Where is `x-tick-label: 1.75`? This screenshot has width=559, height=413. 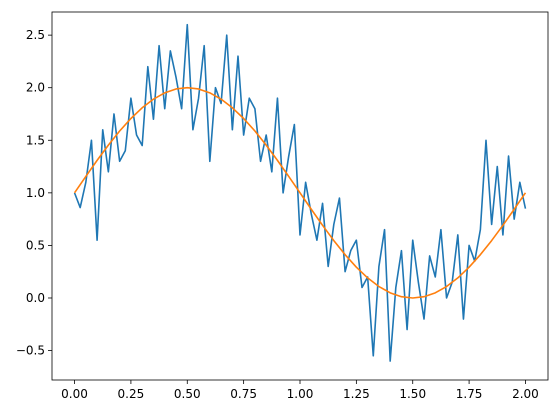
x-tick-label: 1.75 is located at coordinates (469, 394).